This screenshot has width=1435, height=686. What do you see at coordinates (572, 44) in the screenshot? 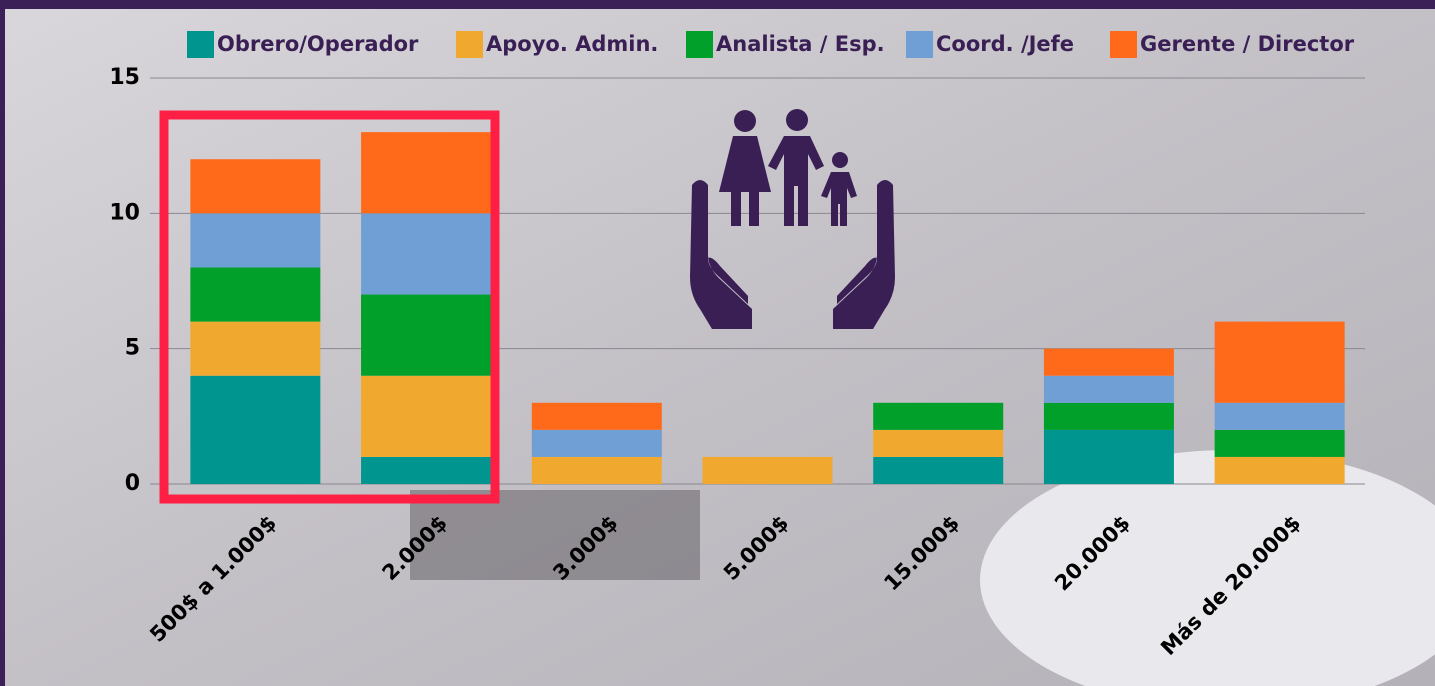
I see `legend-label: Apoyo. Admin.` at bounding box center [572, 44].